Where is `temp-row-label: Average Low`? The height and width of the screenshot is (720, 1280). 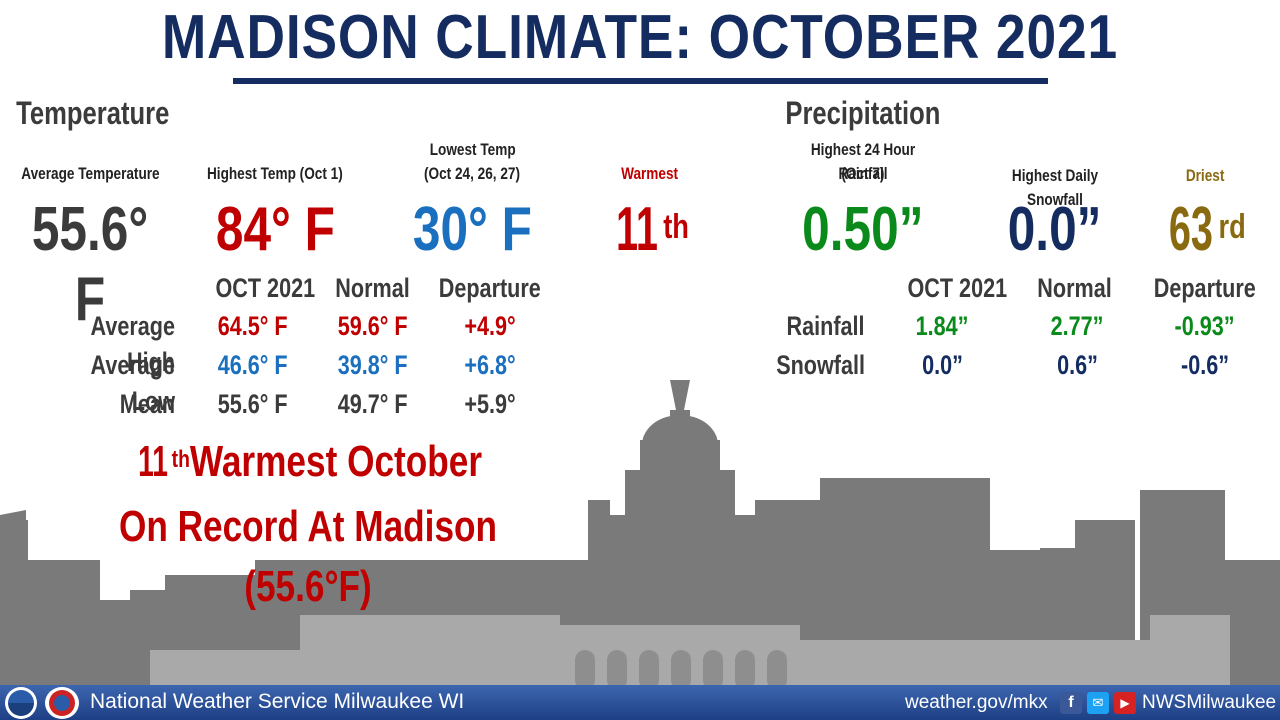 temp-row-label: Average Low is located at coordinates (132, 383).